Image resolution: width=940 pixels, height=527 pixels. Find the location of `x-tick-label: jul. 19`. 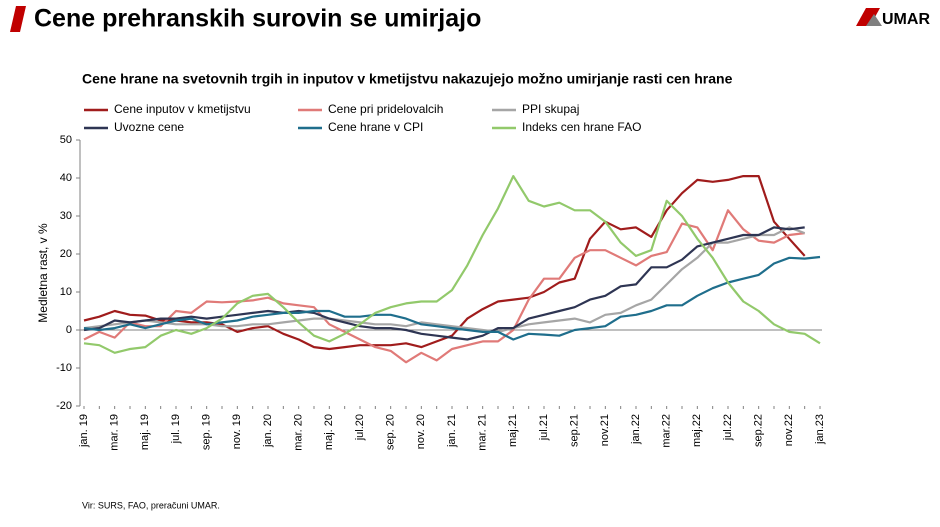

x-tick-label: jul. 19 is located at coordinates (176, 429).